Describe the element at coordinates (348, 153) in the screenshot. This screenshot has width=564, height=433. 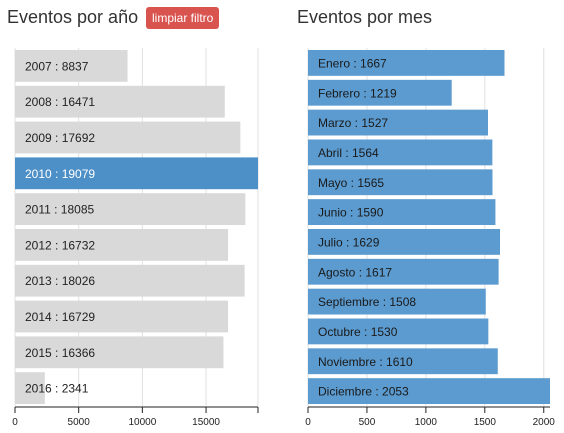
I see `bar-label: Abril : 1564` at that location.